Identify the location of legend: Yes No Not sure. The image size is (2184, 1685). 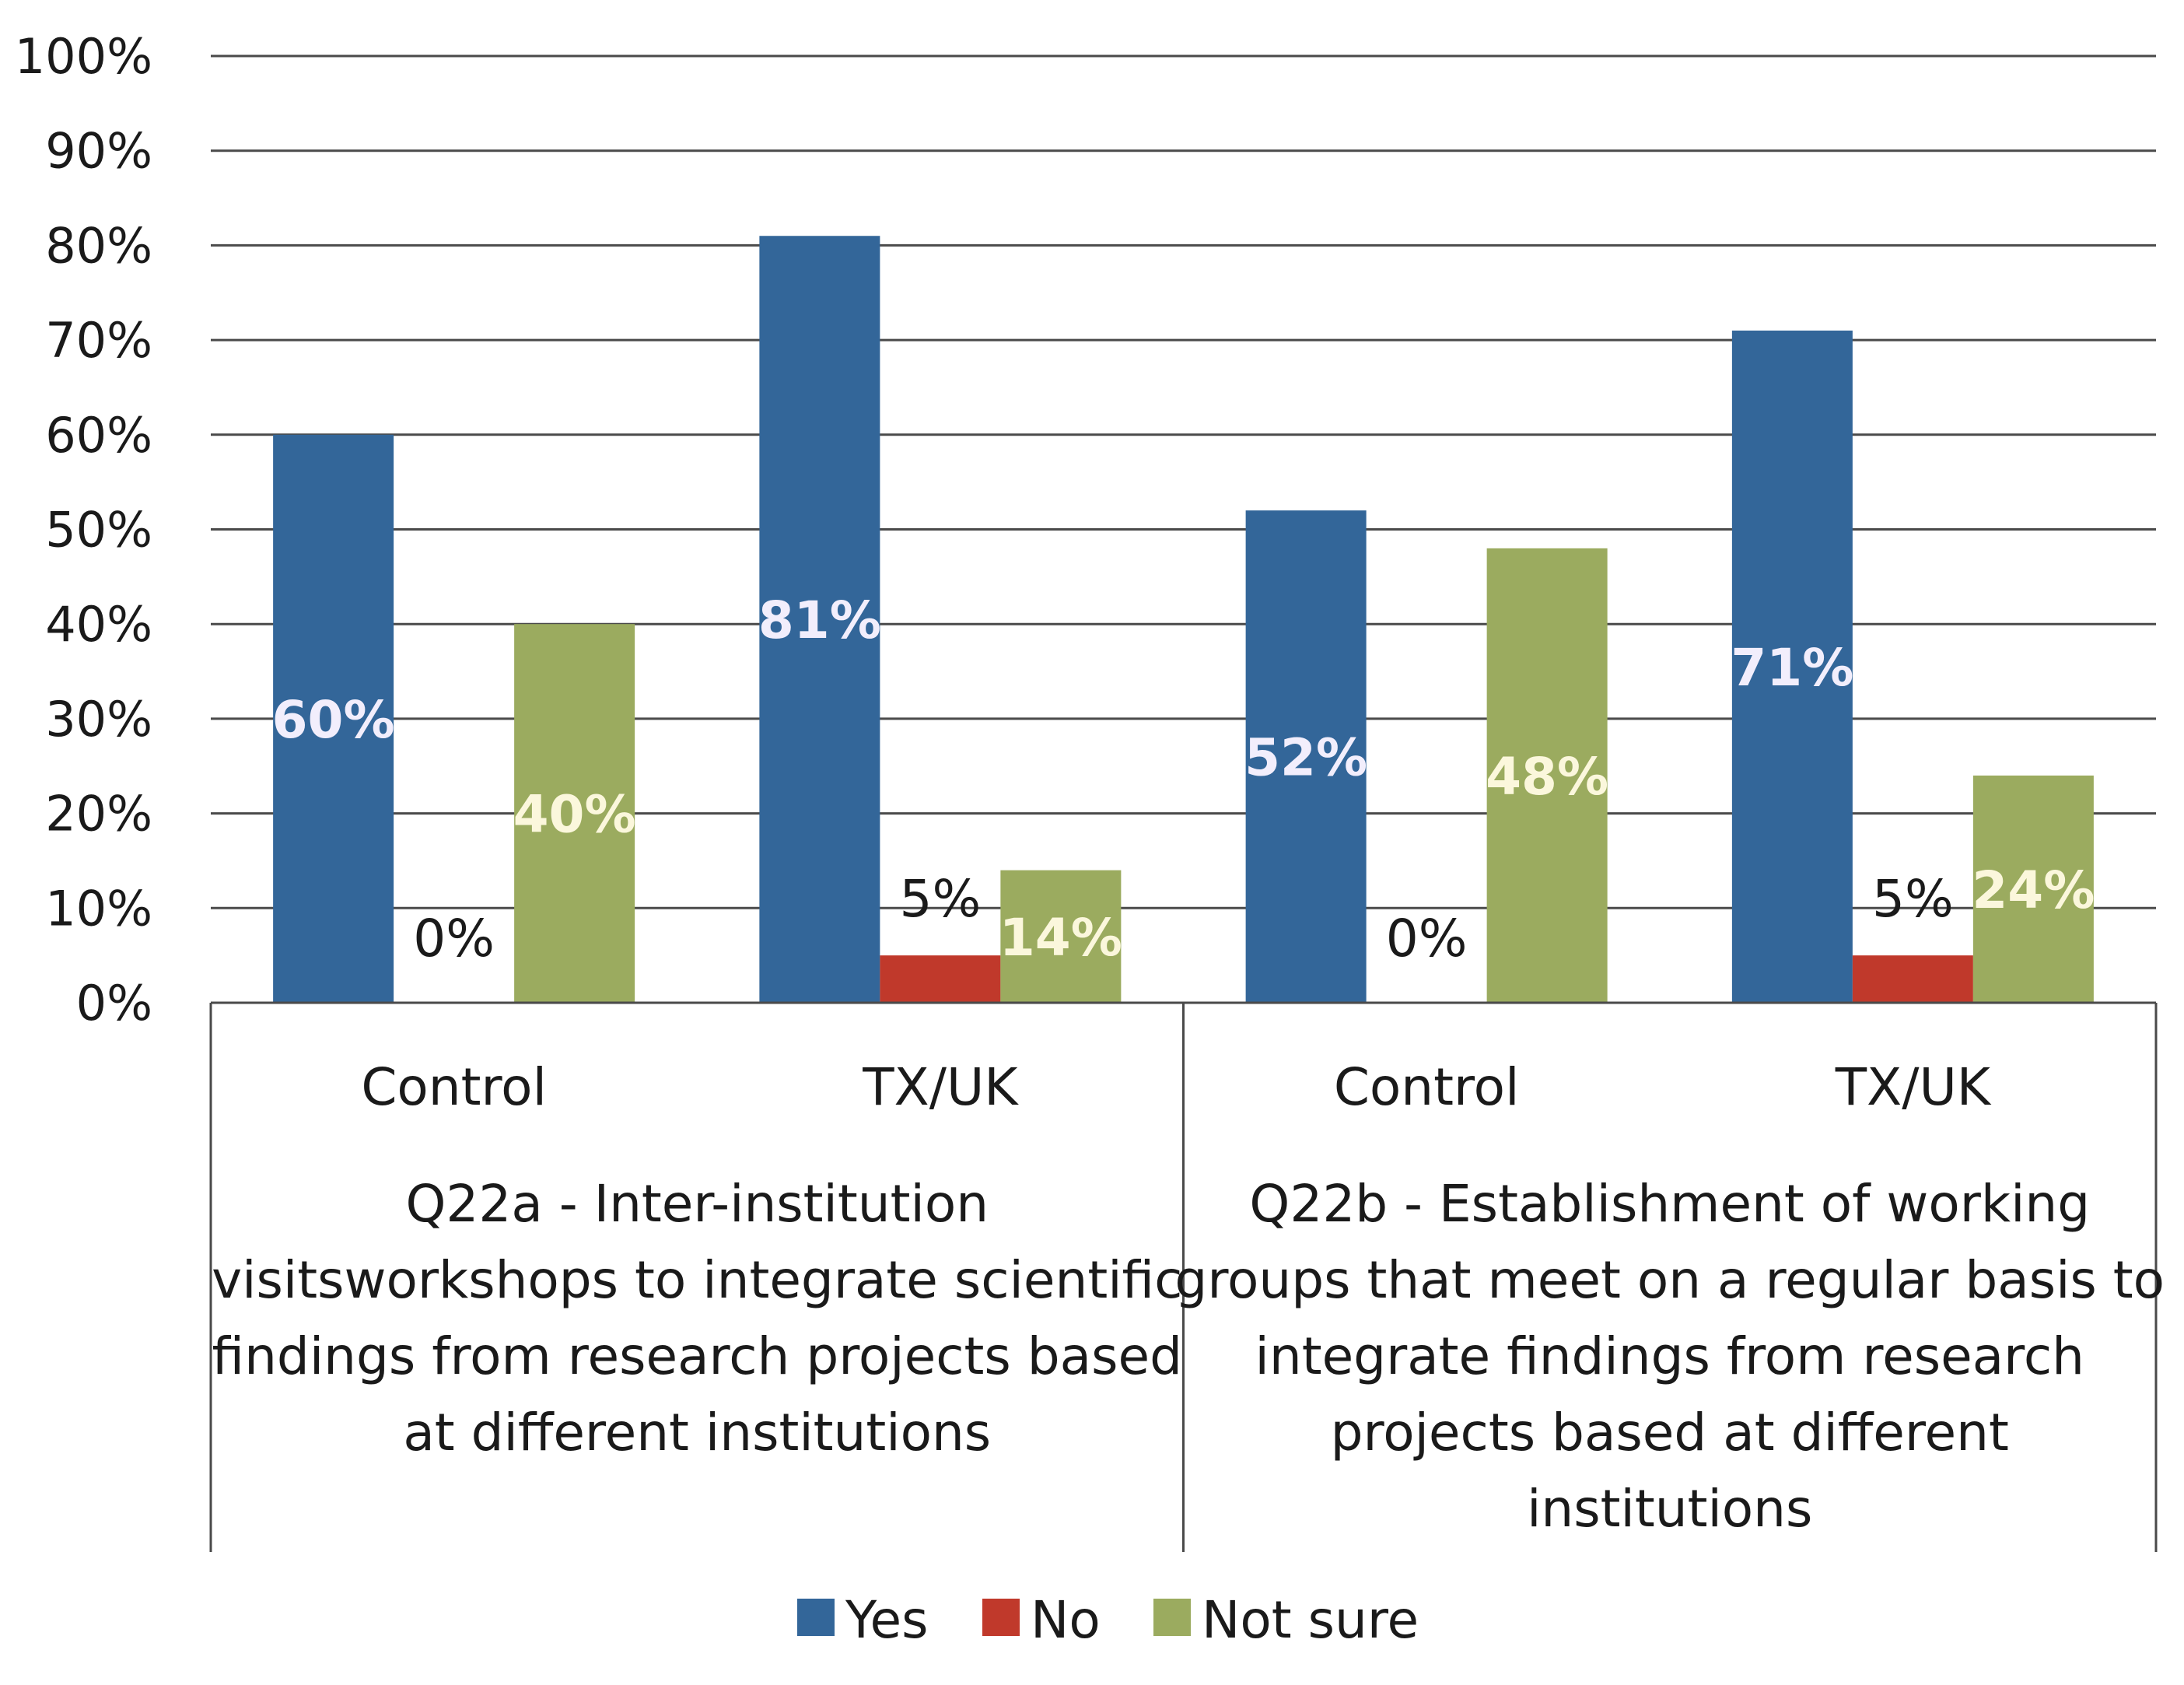
(1108, 1620).